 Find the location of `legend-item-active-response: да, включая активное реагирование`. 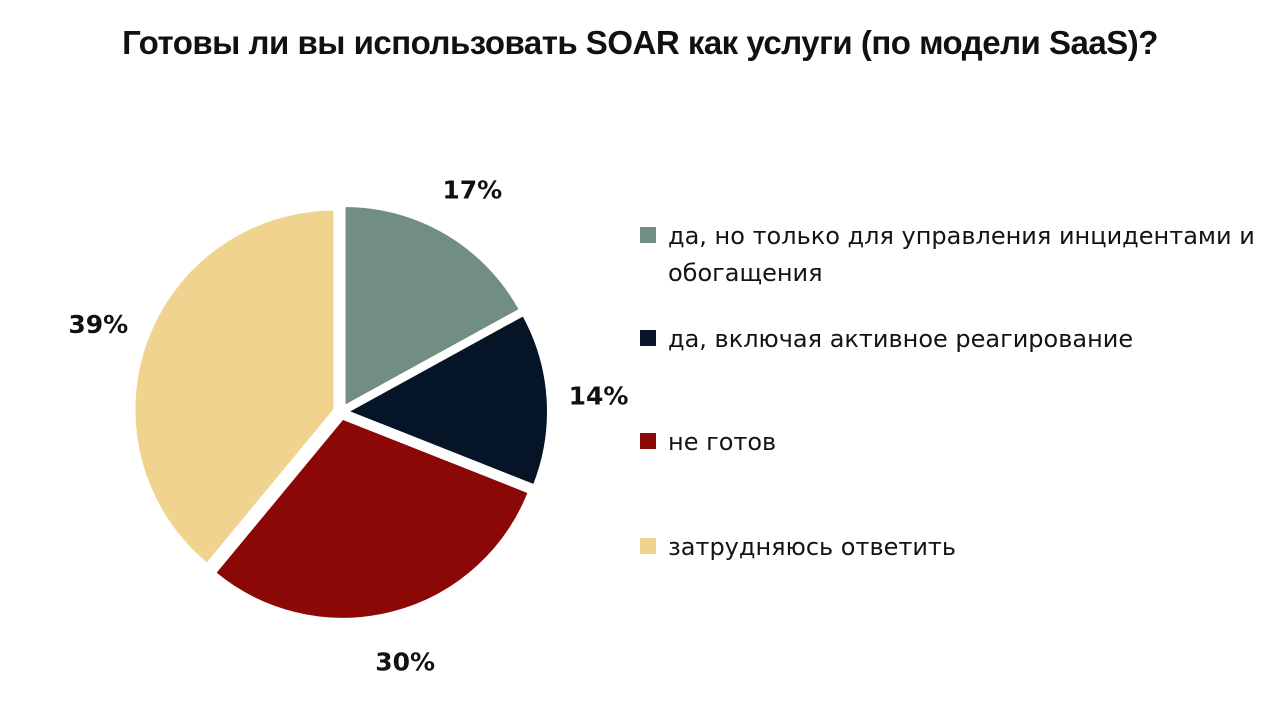

legend-item-active-response: да, включая активное реагирование is located at coordinates (950, 339).